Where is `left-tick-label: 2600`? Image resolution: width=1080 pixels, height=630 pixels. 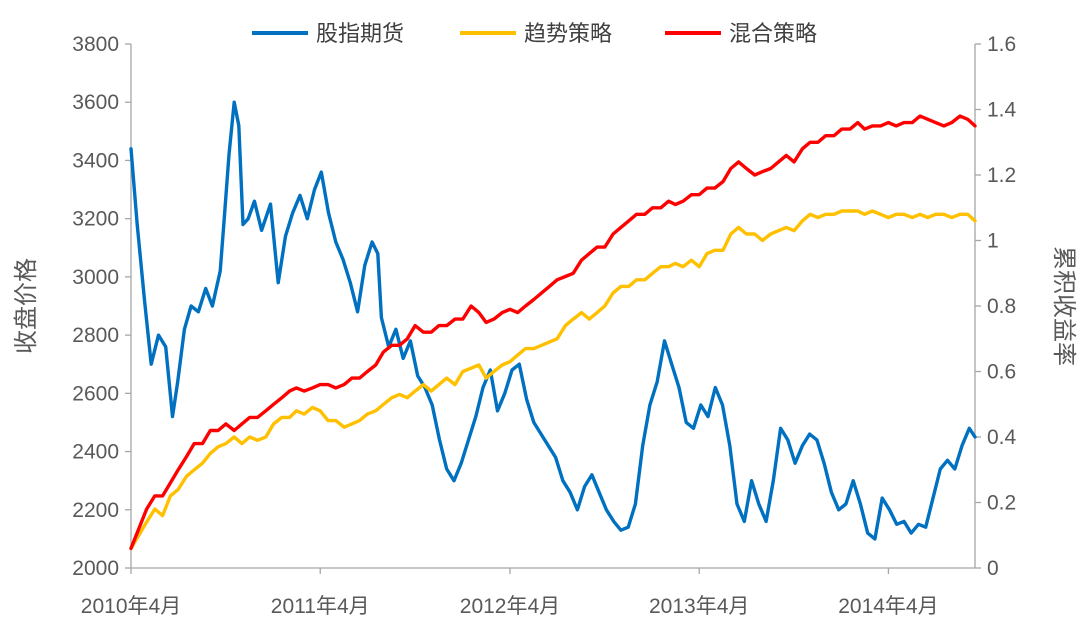
left-tick-label: 2600 is located at coordinates (95, 393).